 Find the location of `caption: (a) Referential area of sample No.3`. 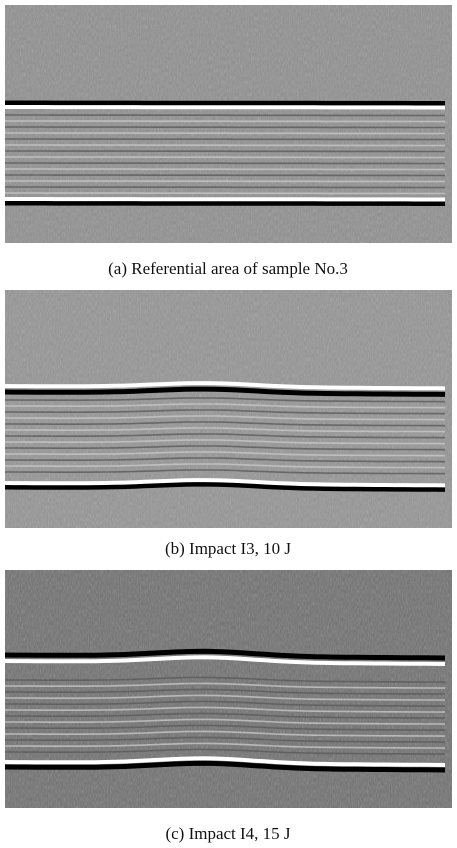

caption: (a) Referential area of sample No.3 is located at coordinates (228, 268).